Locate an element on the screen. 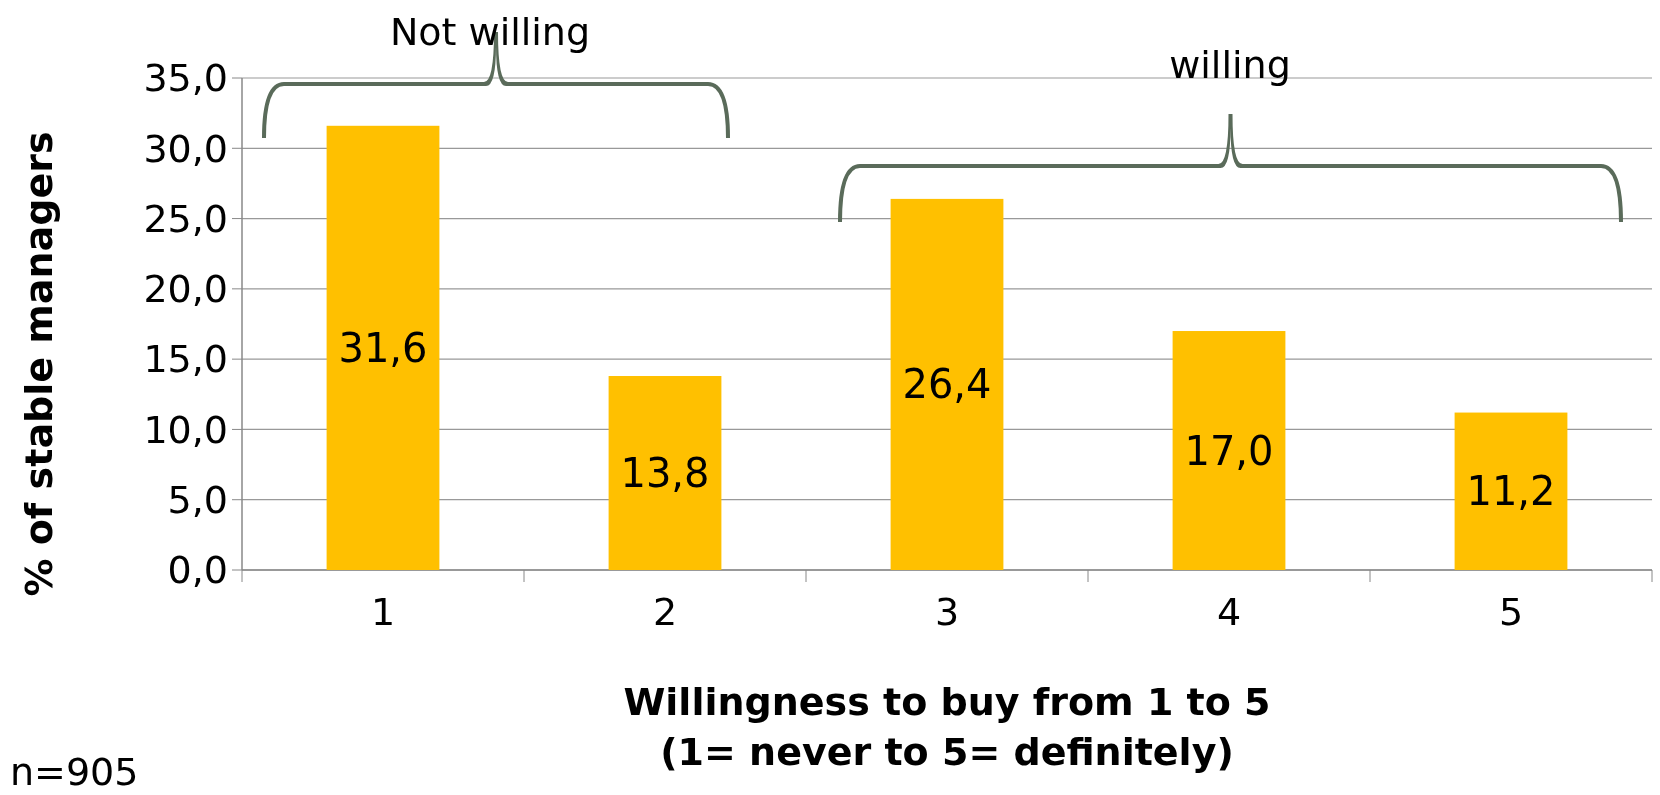  y-axis-title: % of stable managers is located at coordinates (39, 364).